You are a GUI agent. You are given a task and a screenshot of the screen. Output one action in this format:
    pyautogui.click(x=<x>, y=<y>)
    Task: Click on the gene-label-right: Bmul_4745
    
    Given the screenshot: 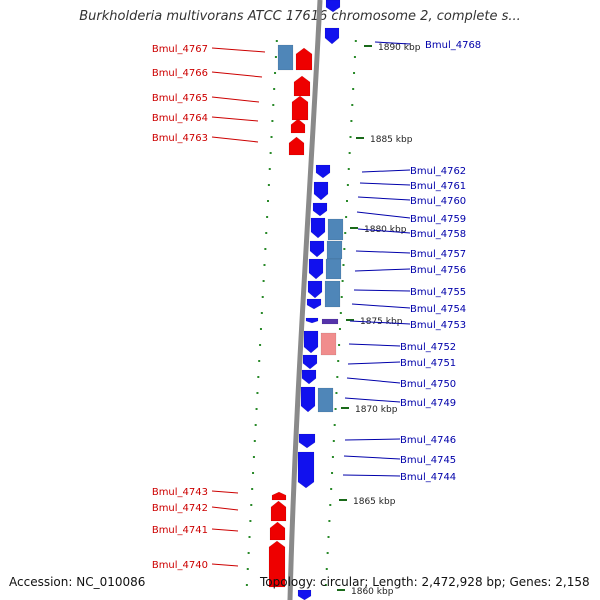 What is the action you would take?
    pyautogui.click(x=428, y=460)
    